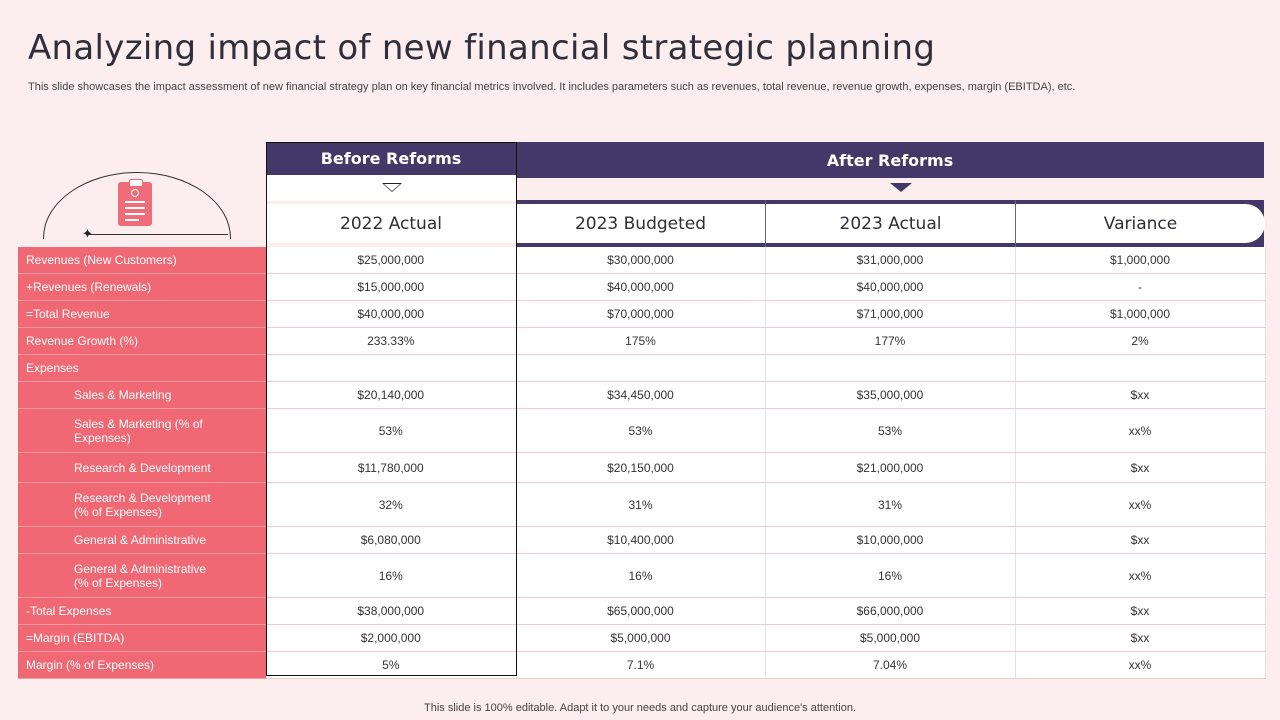 This screenshot has width=1280, height=720. What do you see at coordinates (142, 287) in the screenshot?
I see `row-label: +Revenues (Renewals)` at bounding box center [142, 287].